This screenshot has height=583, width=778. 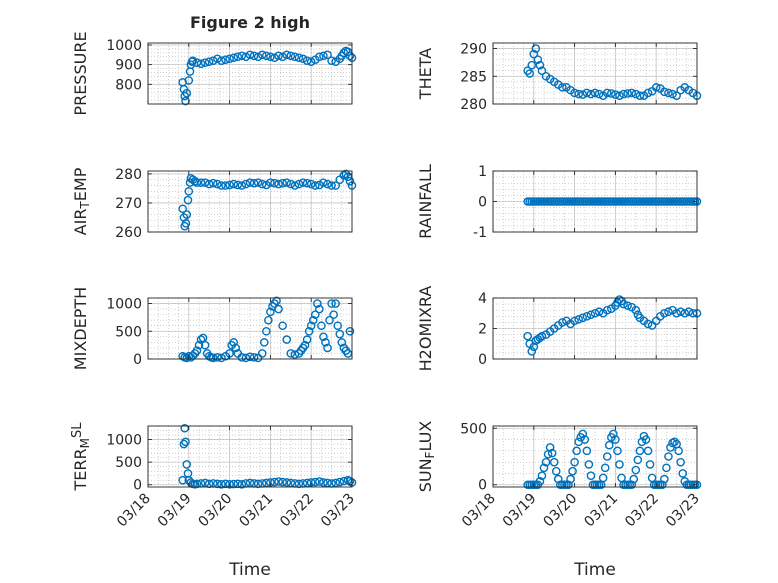 I want to click on x-tick-label: 03/21, so click(x=256, y=511).